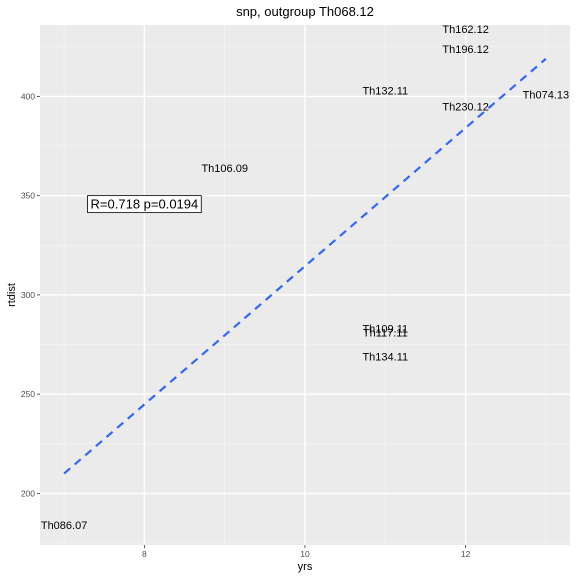 This screenshot has height=576, width=576. I want to click on x-axis-title: yrs, so click(305, 567).